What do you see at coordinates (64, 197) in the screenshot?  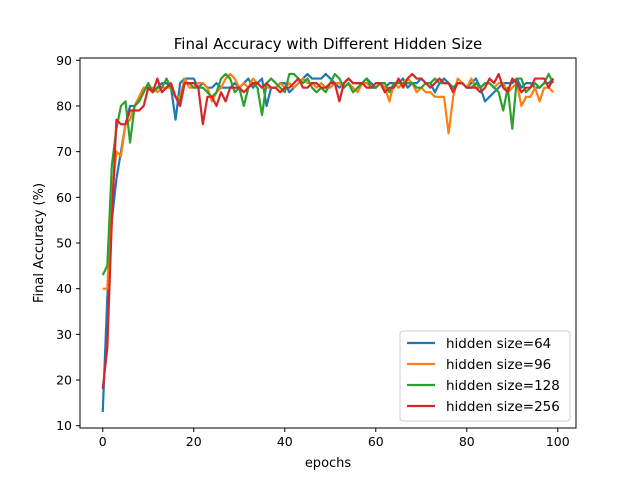 I see `y-tick-label: 60` at bounding box center [64, 197].